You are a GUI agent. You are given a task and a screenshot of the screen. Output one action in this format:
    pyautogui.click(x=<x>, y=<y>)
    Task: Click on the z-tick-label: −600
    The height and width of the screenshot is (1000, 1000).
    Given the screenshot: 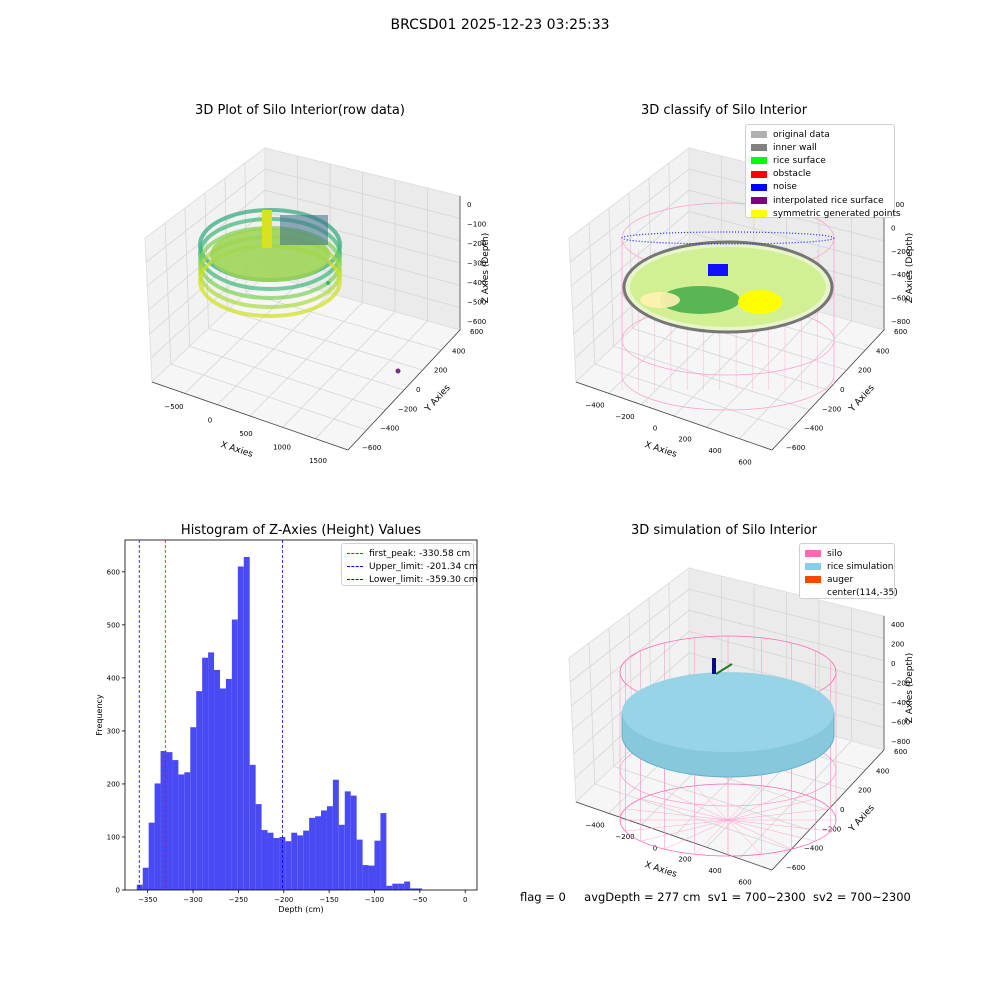 What is the action you would take?
    pyautogui.click(x=900, y=299)
    